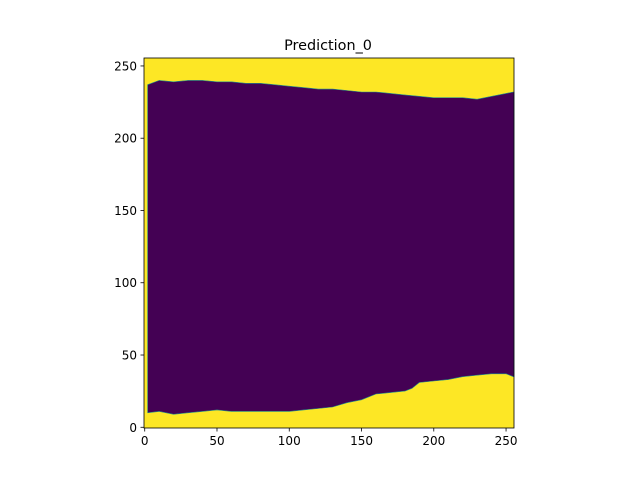  Describe the element at coordinates (125, 283) in the screenshot. I see `y-tick-label: 100` at that location.